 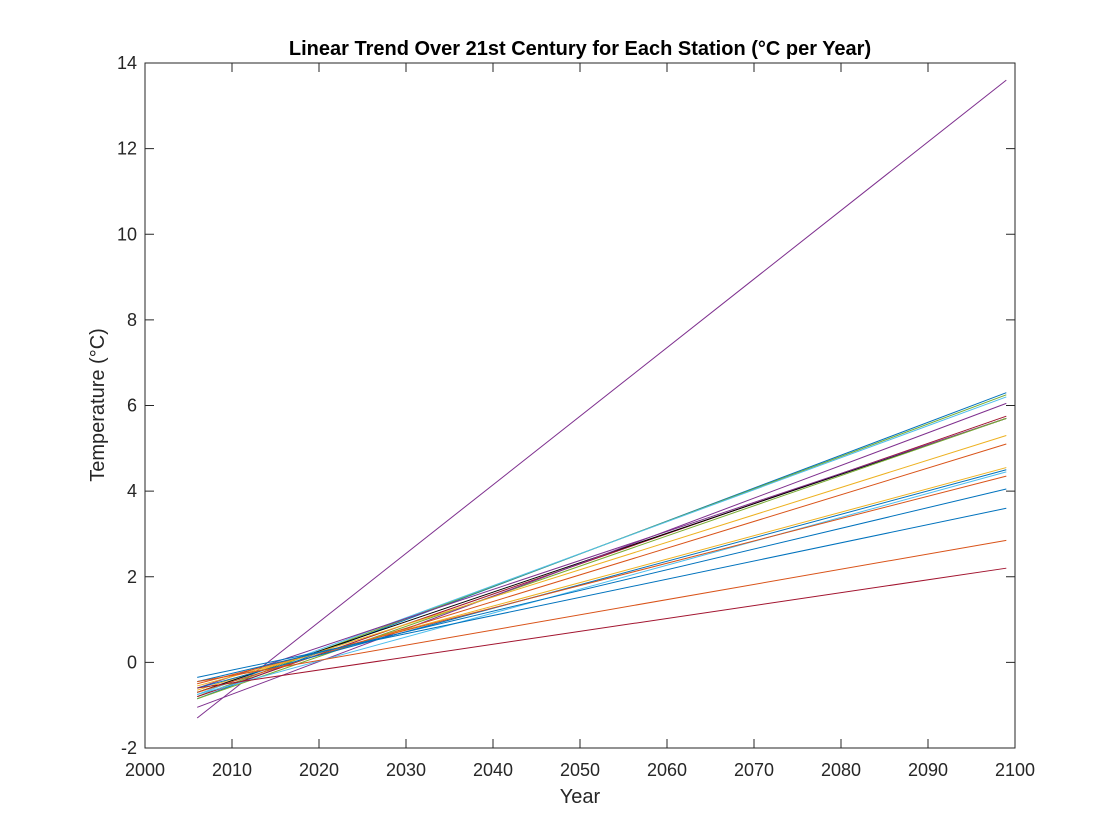 I want to click on y-tick-label: 8, so click(x=132, y=320).